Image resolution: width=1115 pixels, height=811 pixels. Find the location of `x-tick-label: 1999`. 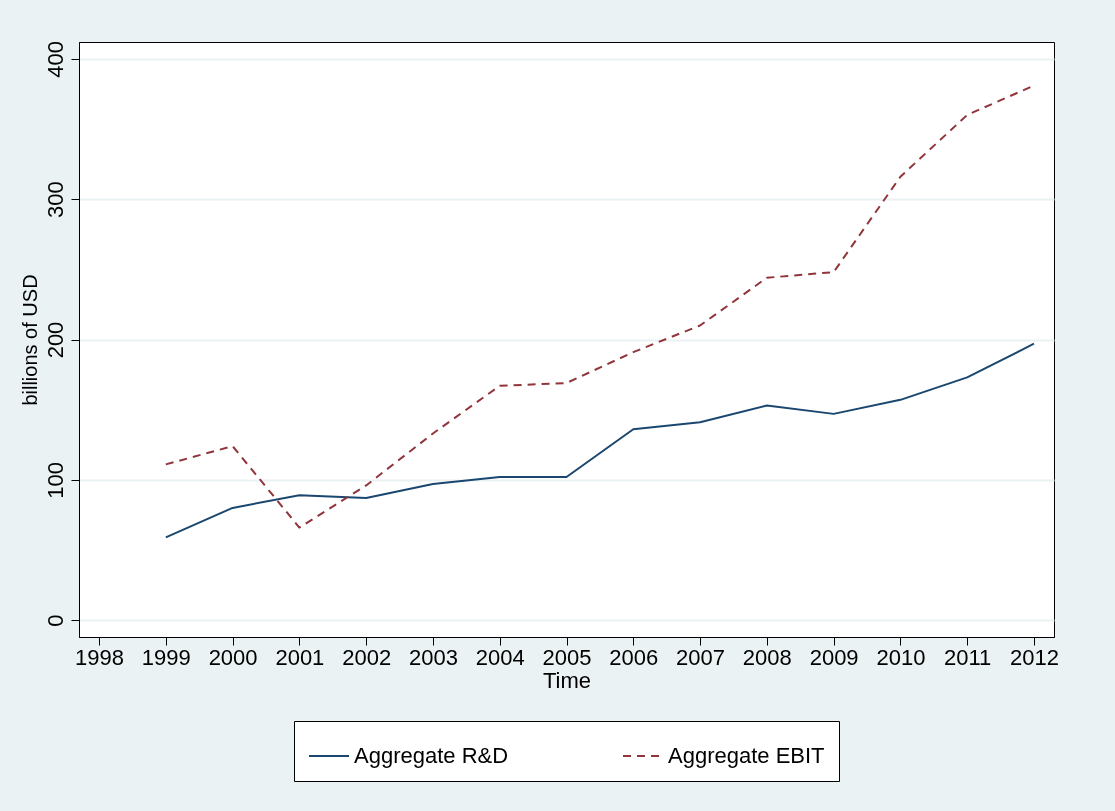

x-tick-label: 1999 is located at coordinates (166, 657).